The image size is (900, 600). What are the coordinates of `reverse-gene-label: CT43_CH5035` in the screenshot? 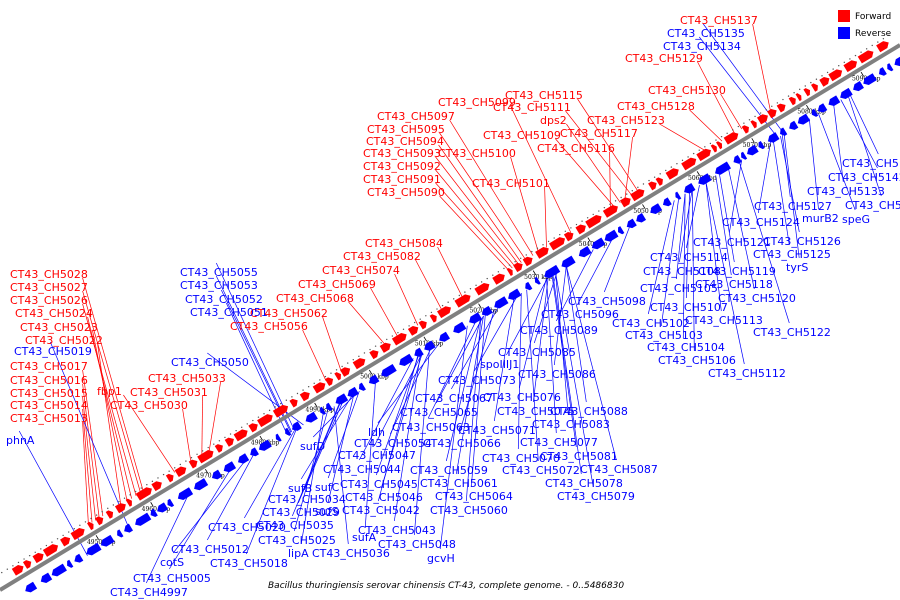 It's located at (295, 525).